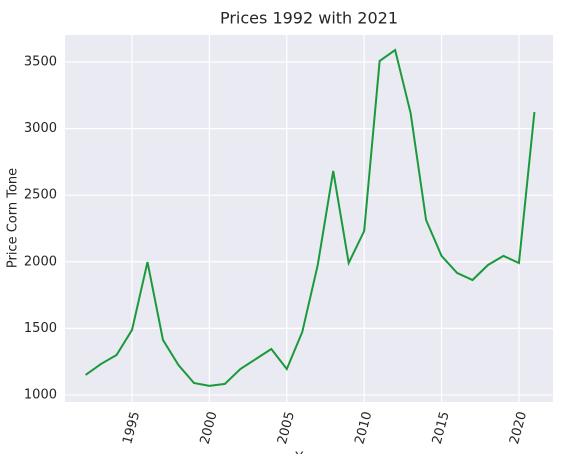  Describe the element at coordinates (441, 428) in the screenshot. I see `x-tick-label: 2015` at that location.